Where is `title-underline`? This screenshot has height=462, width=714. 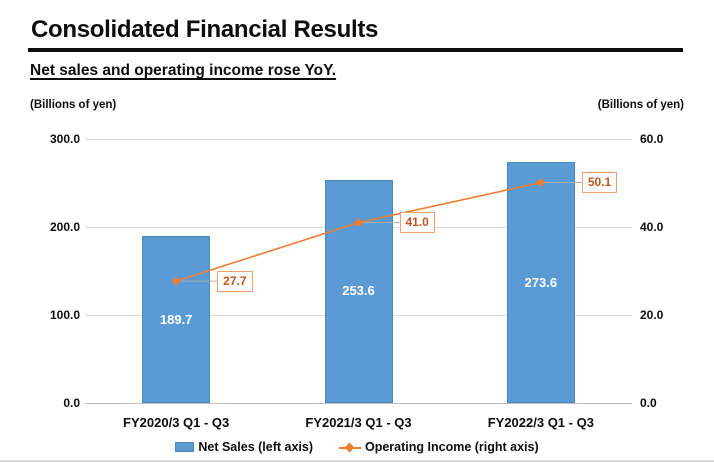 title-underline is located at coordinates (355, 50).